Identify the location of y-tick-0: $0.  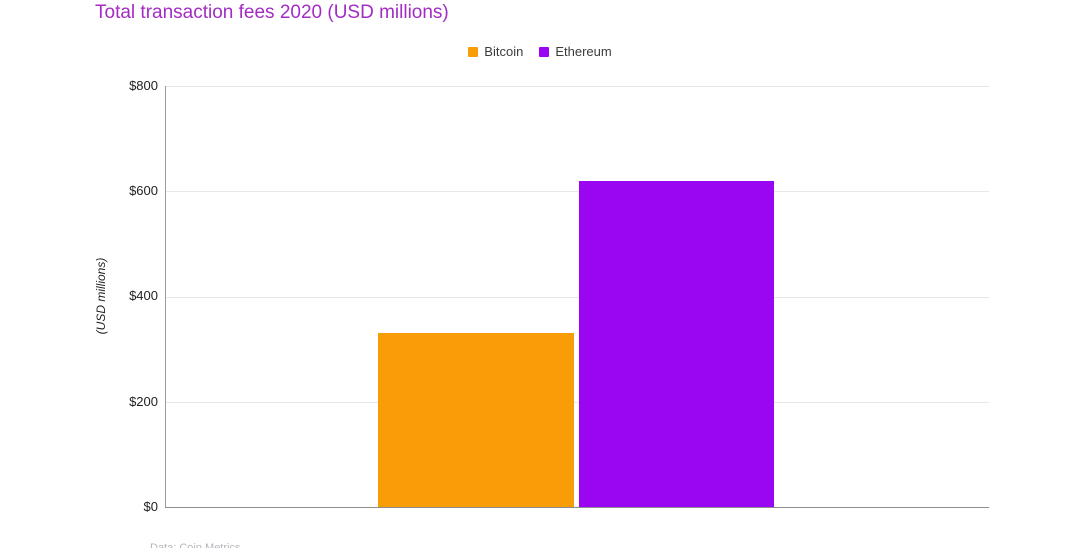
(150, 506).